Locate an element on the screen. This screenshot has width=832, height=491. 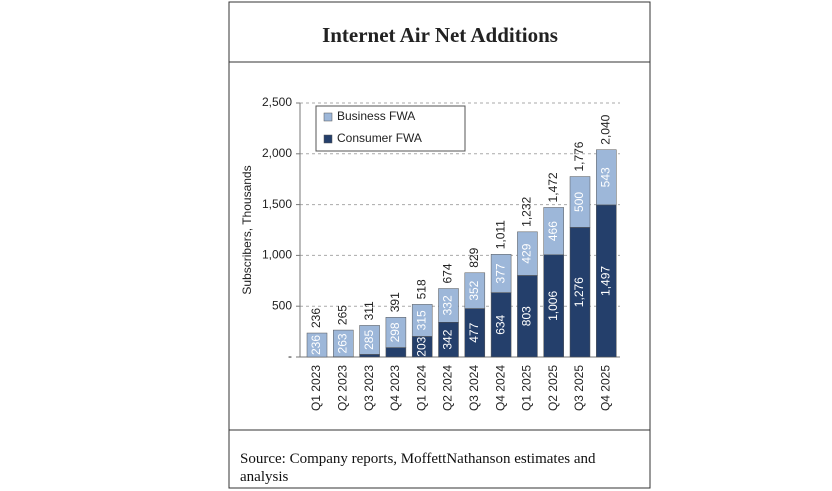
y-tick-label: 1,500 is located at coordinates (277, 204).